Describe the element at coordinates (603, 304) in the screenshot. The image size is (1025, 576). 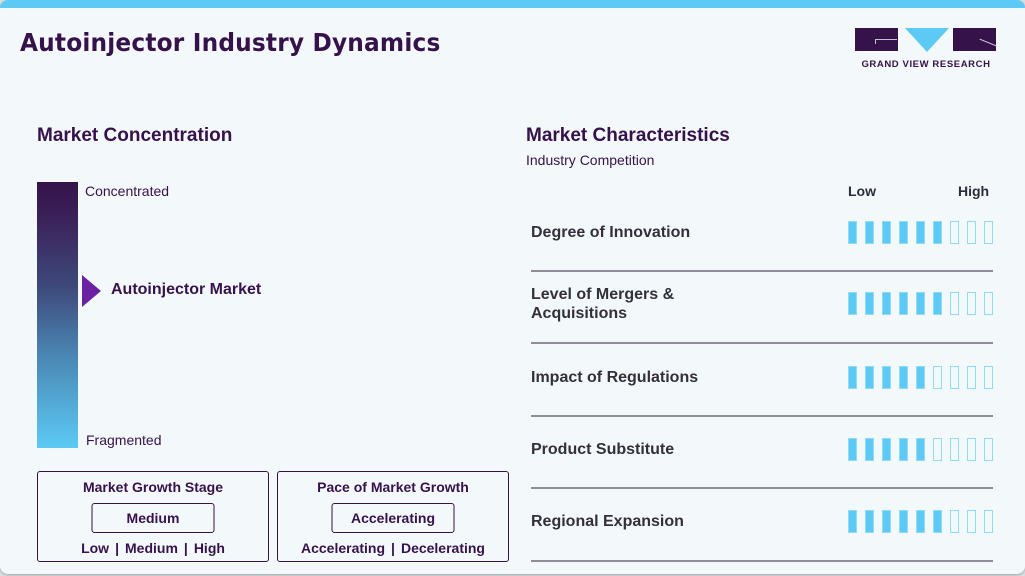
I see `characteristic-label: Level of Mergers & Acquisitions` at that location.